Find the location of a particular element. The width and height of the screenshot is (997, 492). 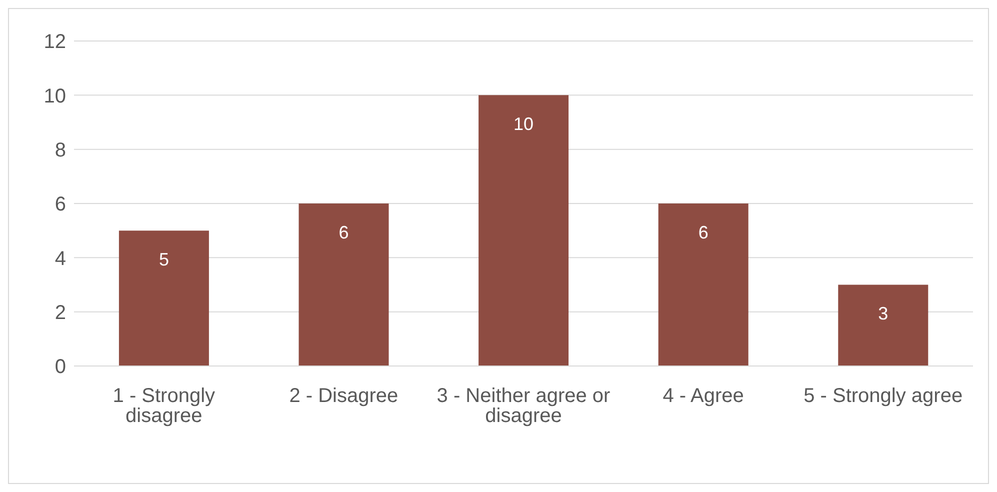

x-tick-label: 1 - Strongly disagree is located at coordinates (164, 406).